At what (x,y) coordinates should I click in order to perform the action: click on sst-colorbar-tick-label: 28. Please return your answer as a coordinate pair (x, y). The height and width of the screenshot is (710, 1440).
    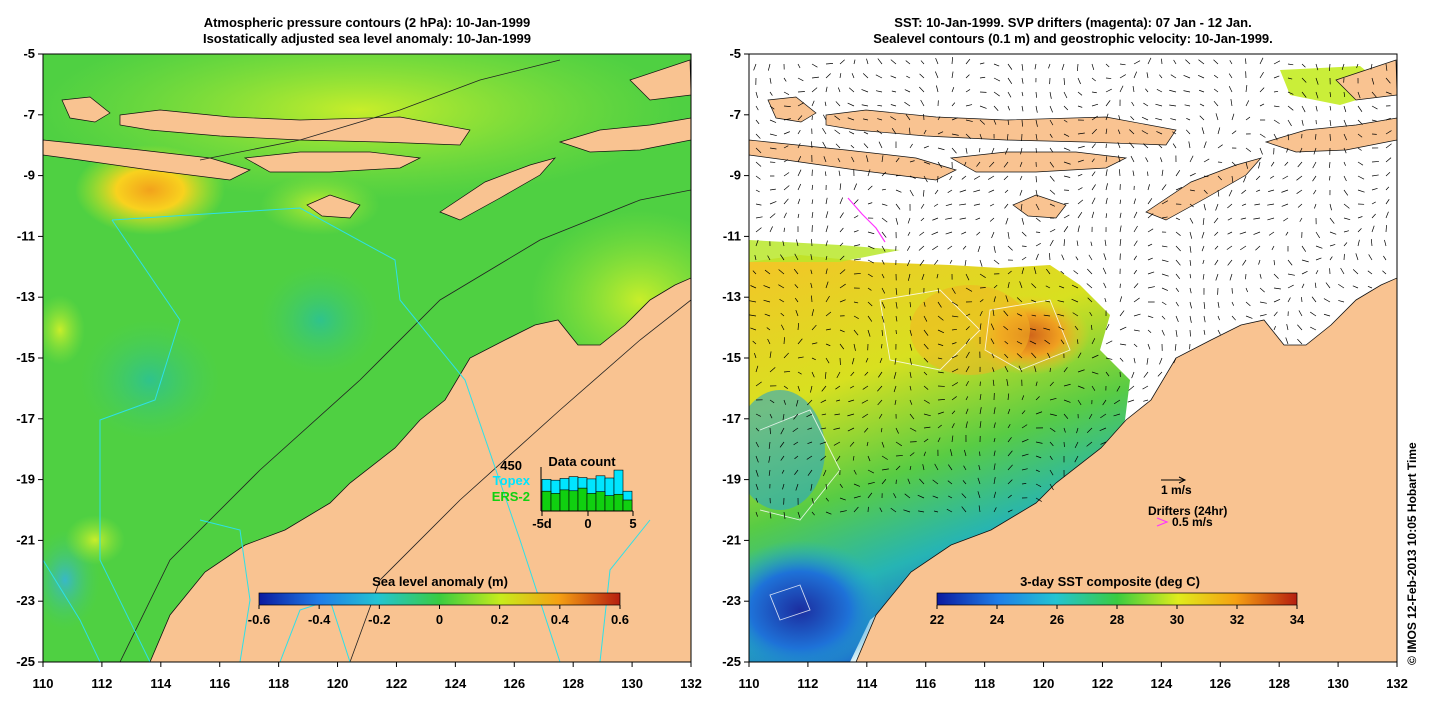
    Looking at the image, I should click on (1117, 619).